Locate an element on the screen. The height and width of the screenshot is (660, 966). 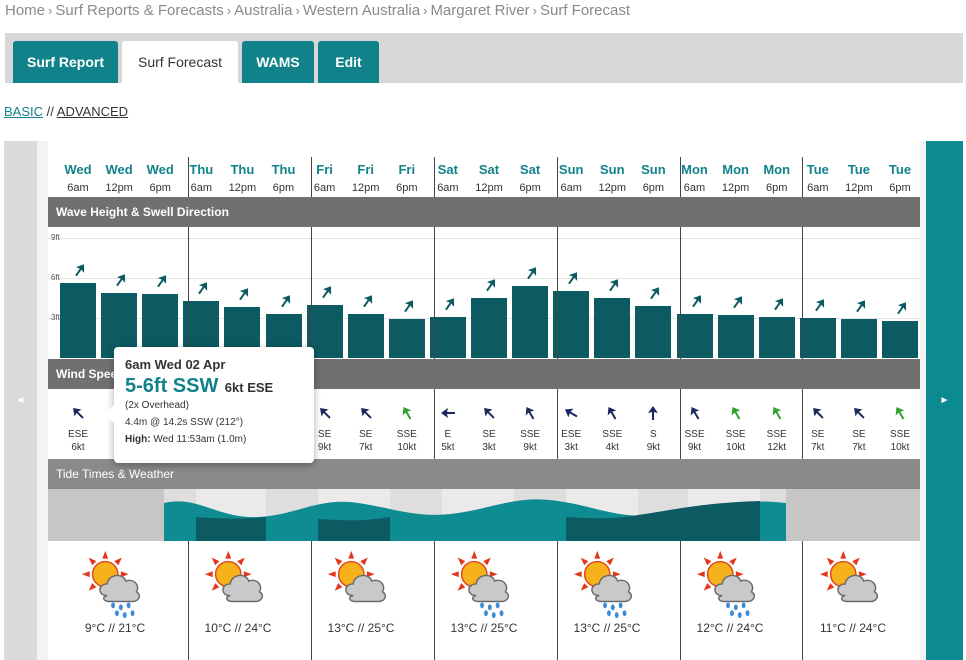
breadcrumb-item: Margaret River is located at coordinates (480, 10).